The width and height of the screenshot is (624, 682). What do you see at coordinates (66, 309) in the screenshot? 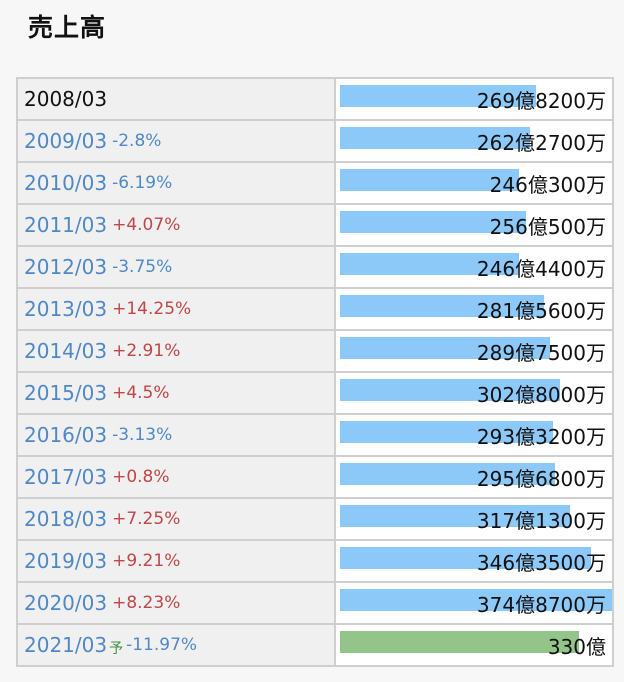
I see `fiscal-year-link: 2013/03` at bounding box center [66, 309].